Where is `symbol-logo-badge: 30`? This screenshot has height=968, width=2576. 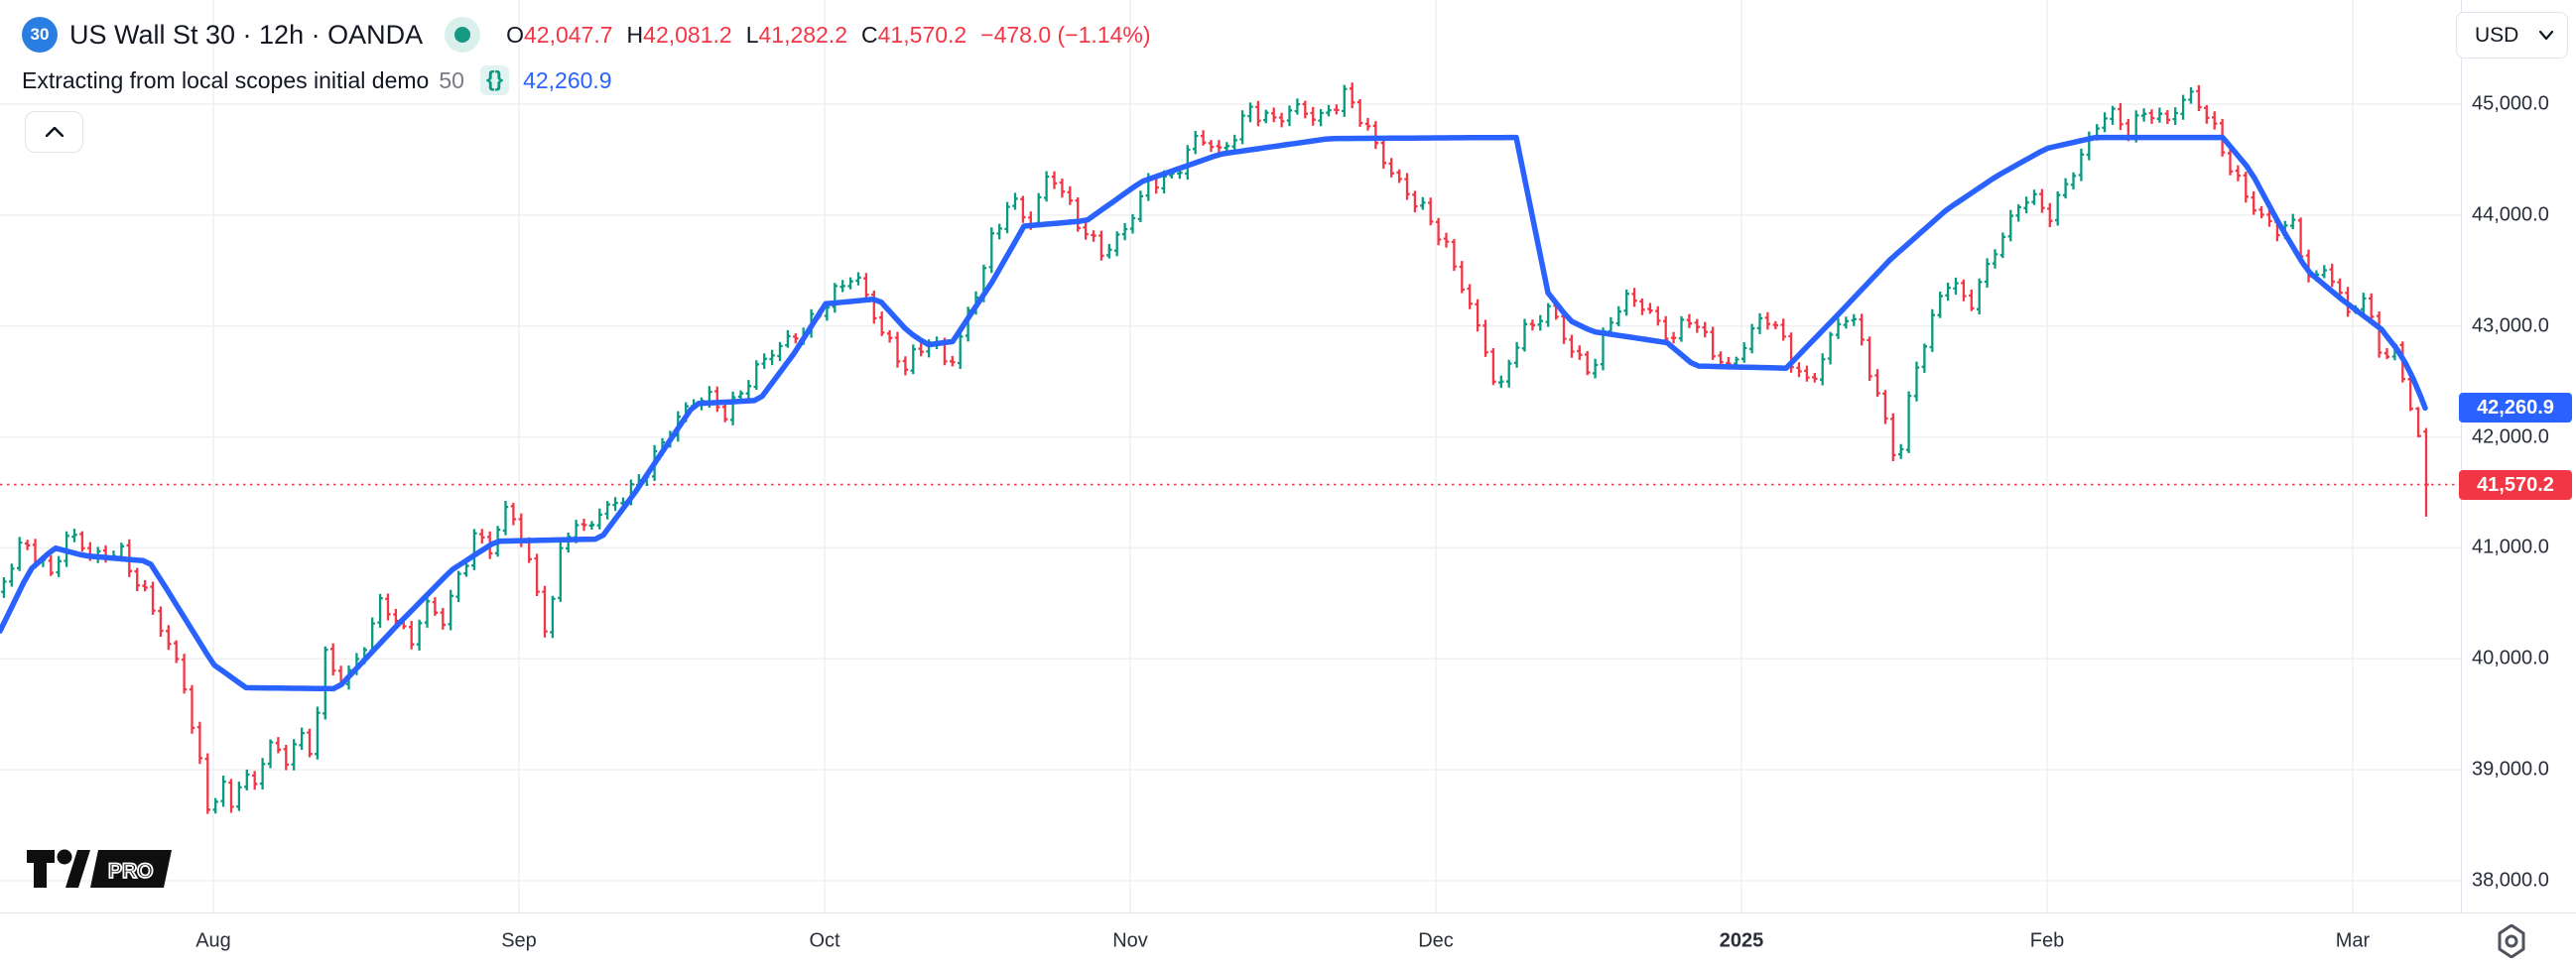
symbol-logo-badge: 30 is located at coordinates (40, 35).